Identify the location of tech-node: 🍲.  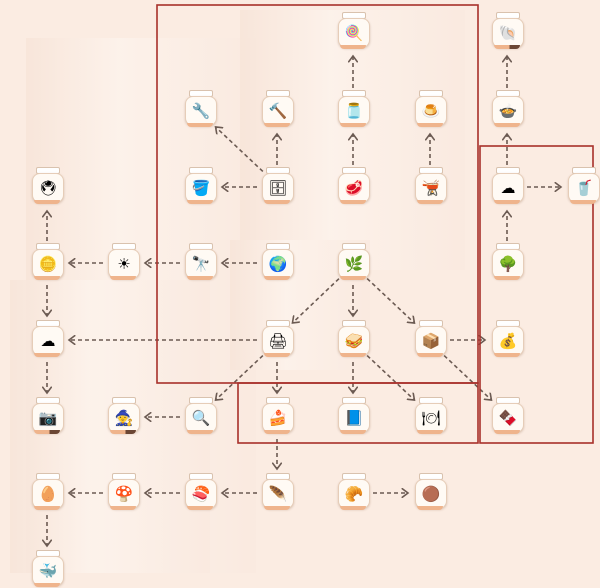
(508, 109).